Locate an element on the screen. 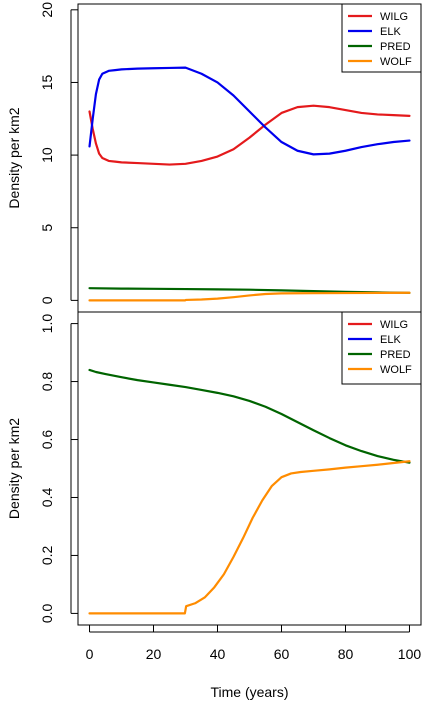 This screenshot has width=425, height=713. y-tick-label: 0.4 is located at coordinates (47, 498).